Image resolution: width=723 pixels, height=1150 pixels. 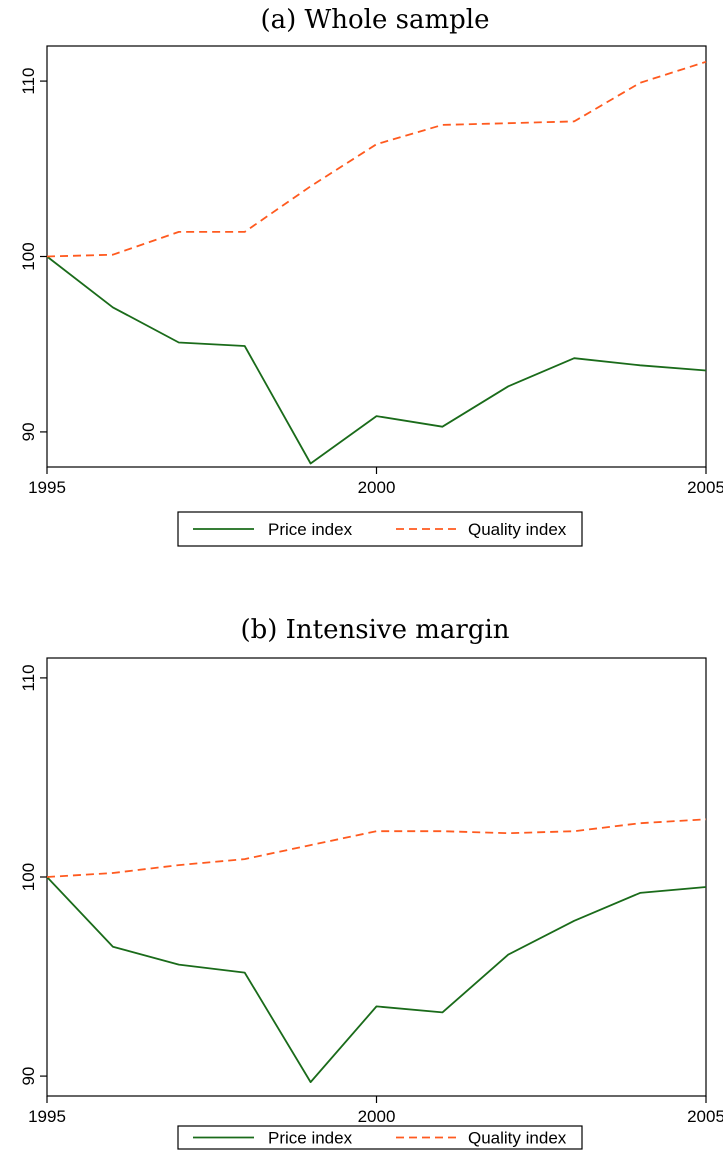 I want to click on series-line-quality-index, so click(x=376, y=848).